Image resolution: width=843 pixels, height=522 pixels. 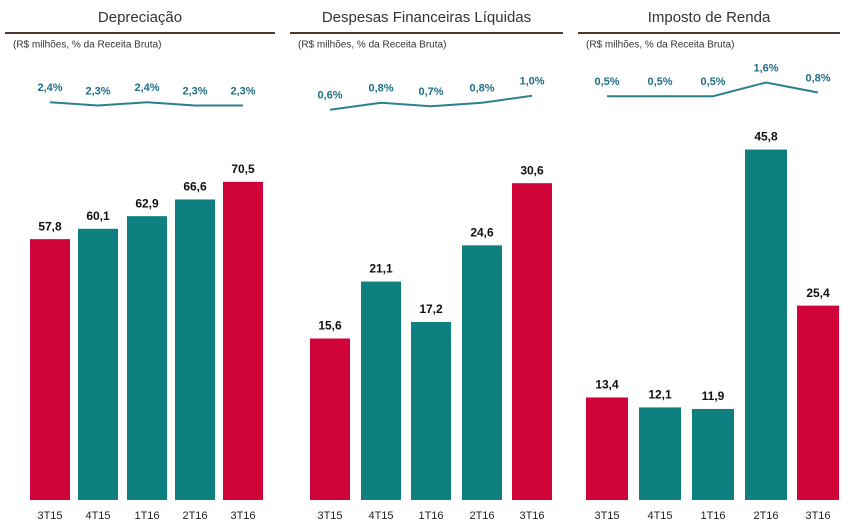 I want to click on bar-value-label: 11,9, so click(x=713, y=396).